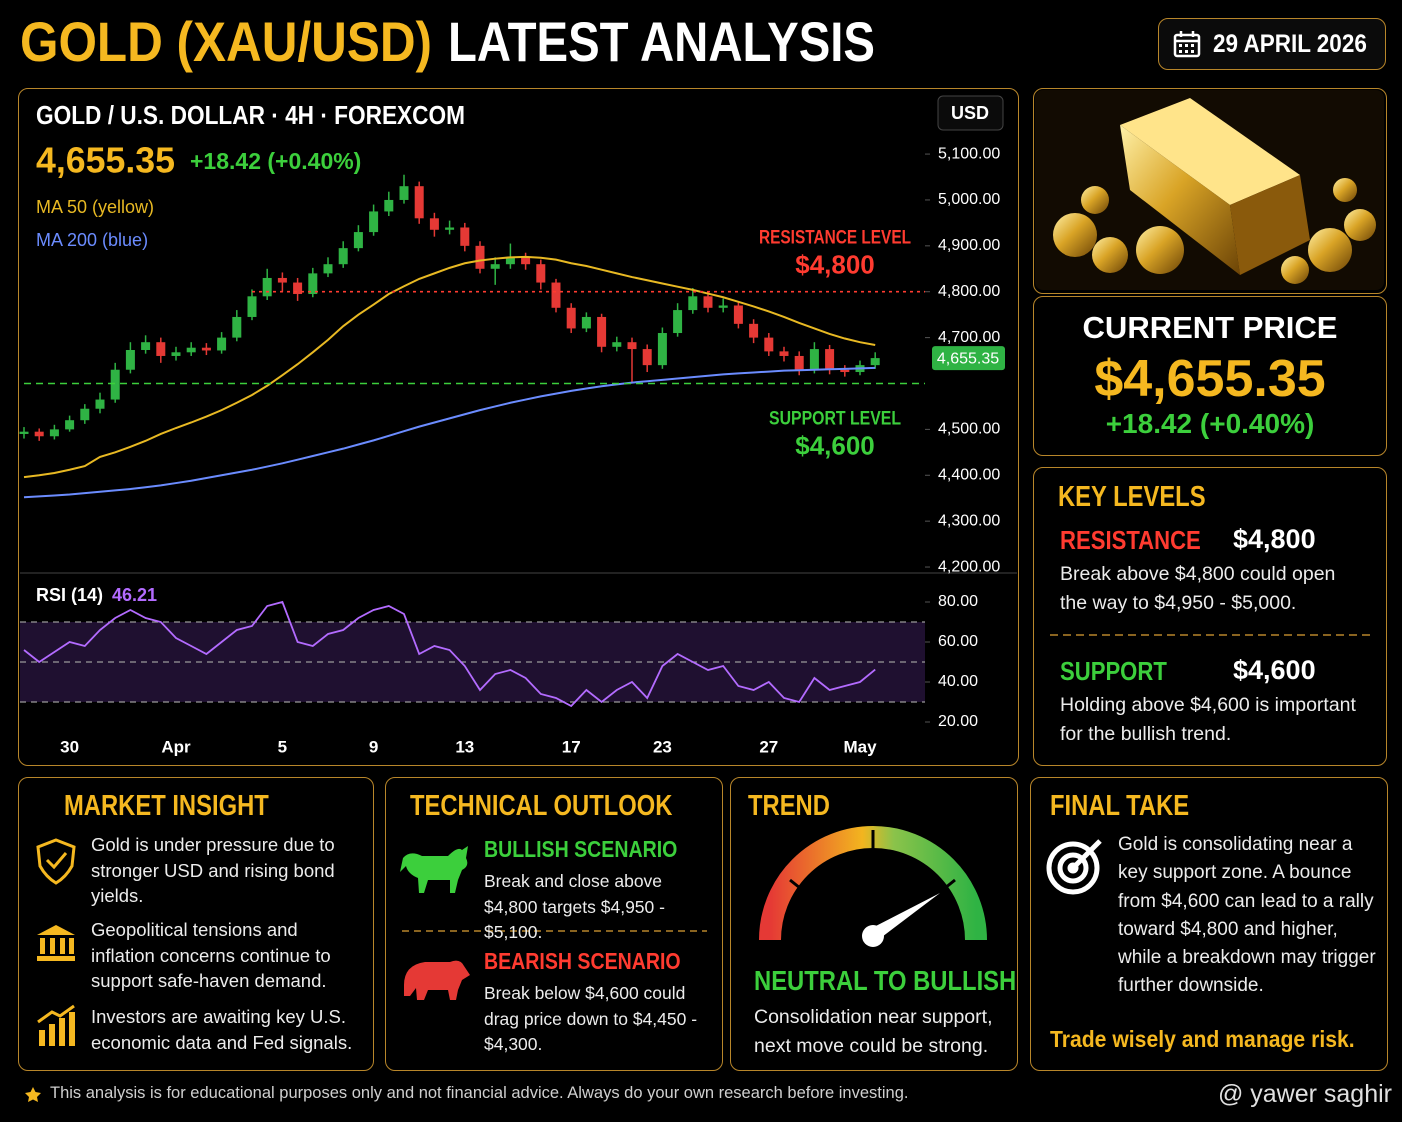 Image resolution: width=1402 pixels, height=1122 pixels. Describe the element at coordinates (541, 806) in the screenshot. I see `technical-heading: TECHNICAL OUTLOOK` at that location.